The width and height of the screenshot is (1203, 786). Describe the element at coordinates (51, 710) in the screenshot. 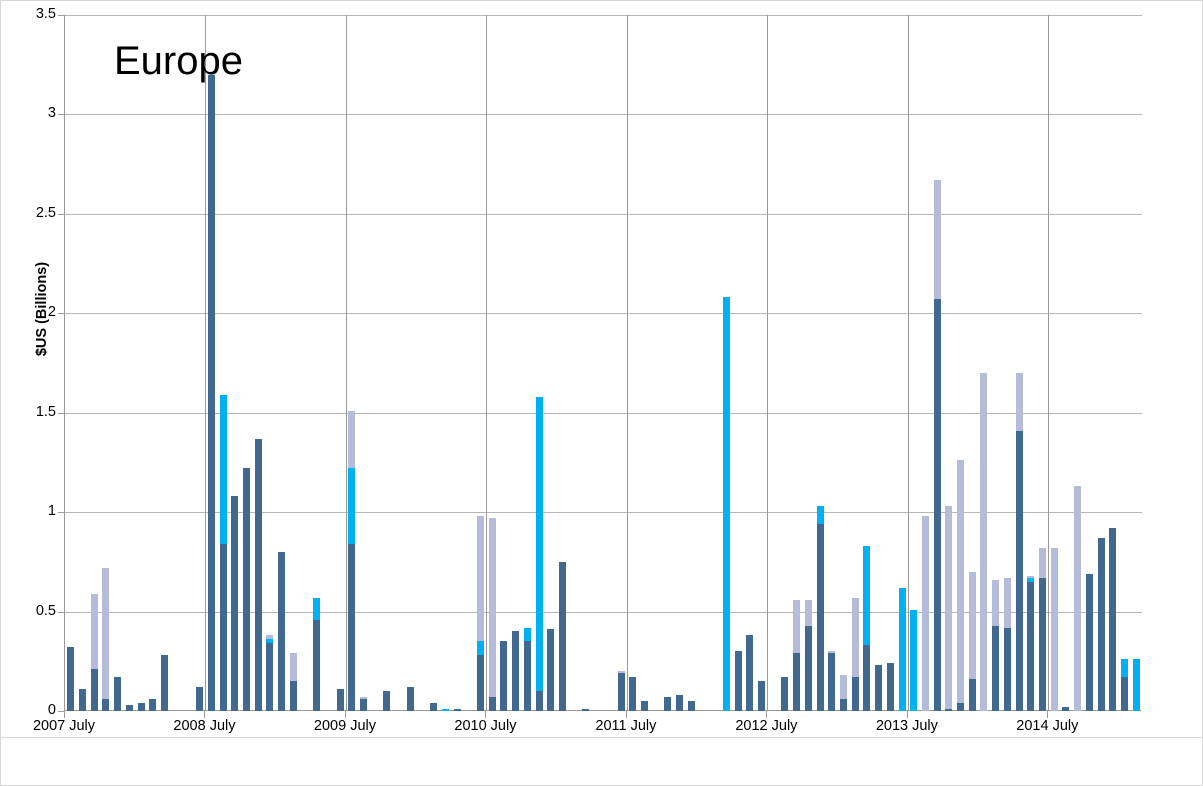

I see `y-axis-tick-label: 0` at that location.